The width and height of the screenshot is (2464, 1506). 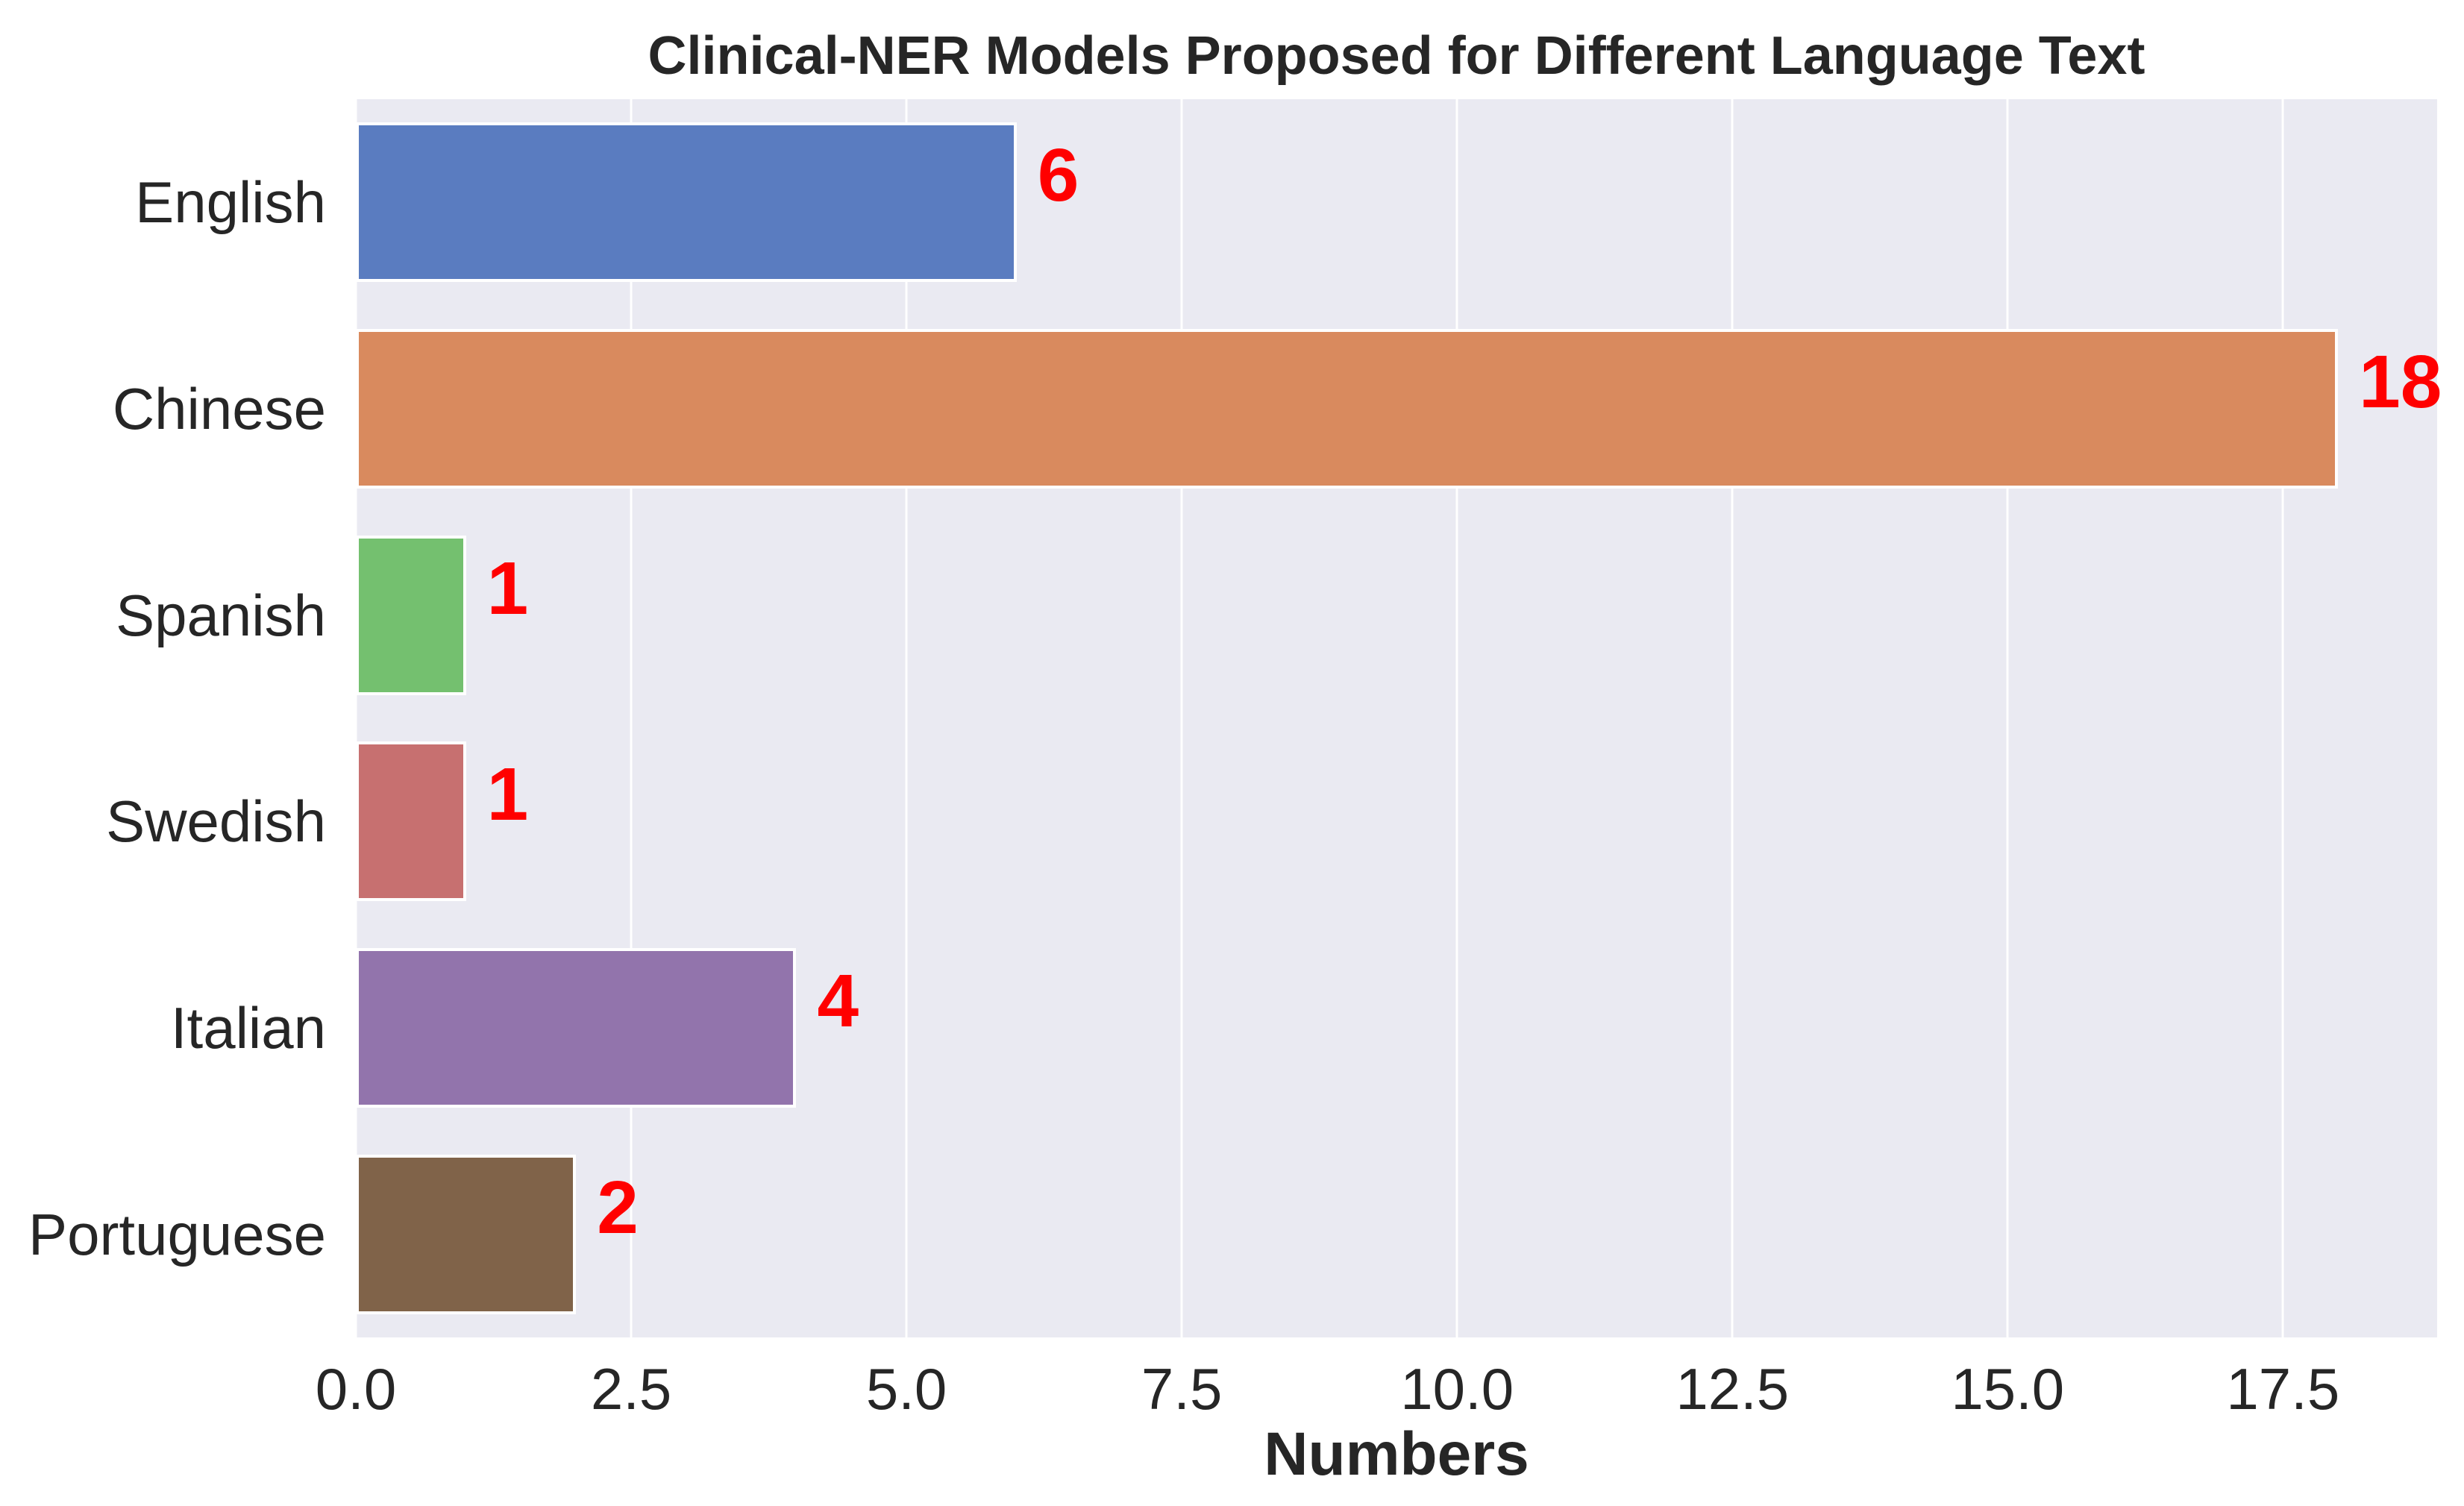 What do you see at coordinates (906, 1389) in the screenshot?
I see `x-tick-label: 5.0` at bounding box center [906, 1389].